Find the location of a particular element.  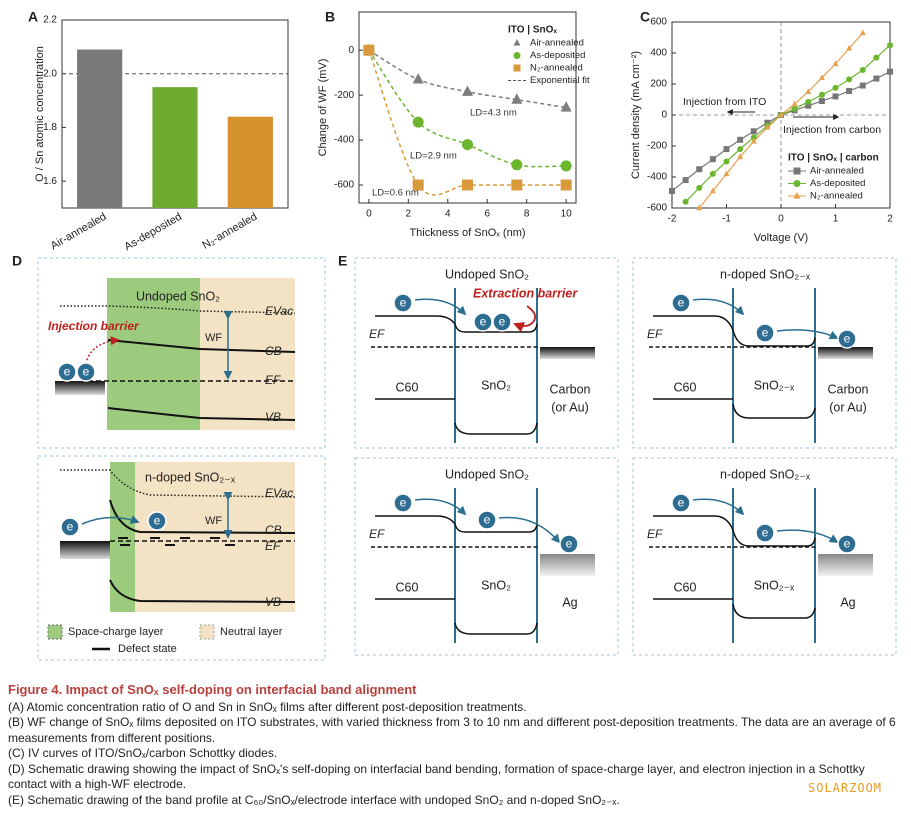

band-diagram: n-doped SnO₂₋ₓ EF C60 SnO₂₋ₓ Ag e e e is located at coordinates (764, 556).